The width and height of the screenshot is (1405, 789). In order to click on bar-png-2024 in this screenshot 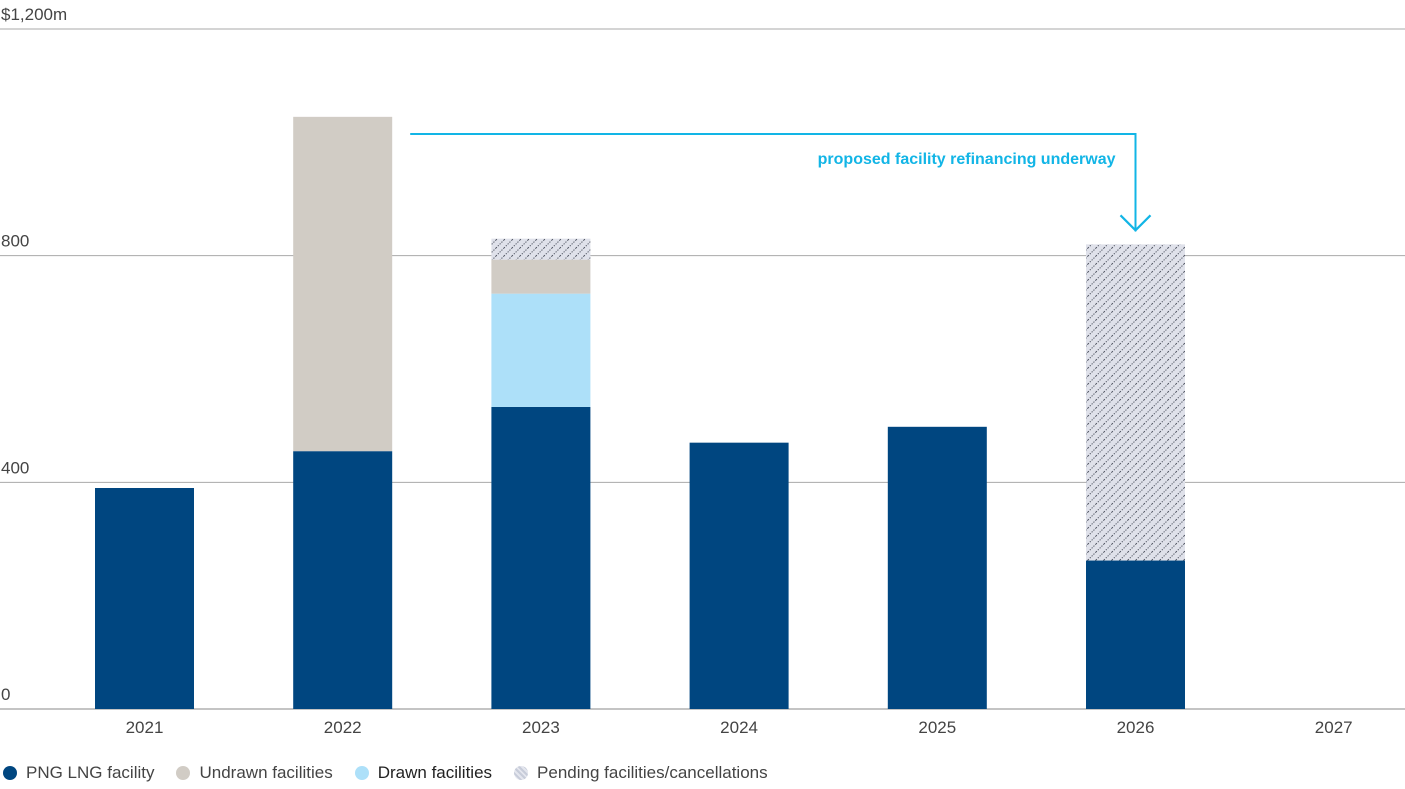, I will do `click(739, 575)`.